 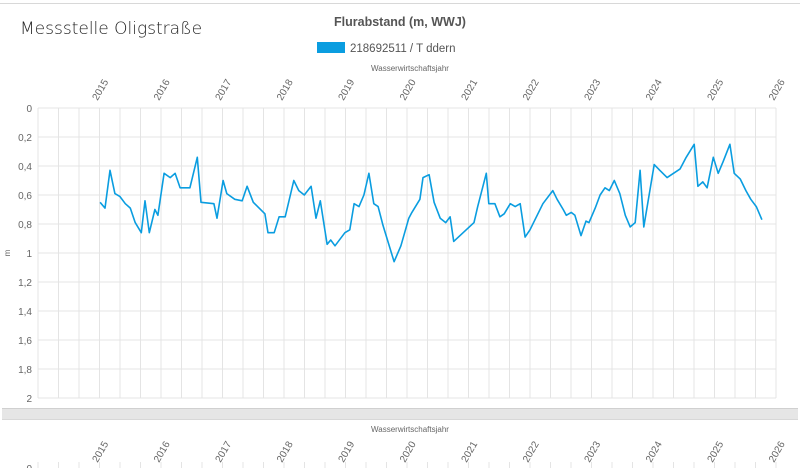 What do you see at coordinates (29, 466) in the screenshot?
I see `y-tick-label-lower: 0` at bounding box center [29, 466].